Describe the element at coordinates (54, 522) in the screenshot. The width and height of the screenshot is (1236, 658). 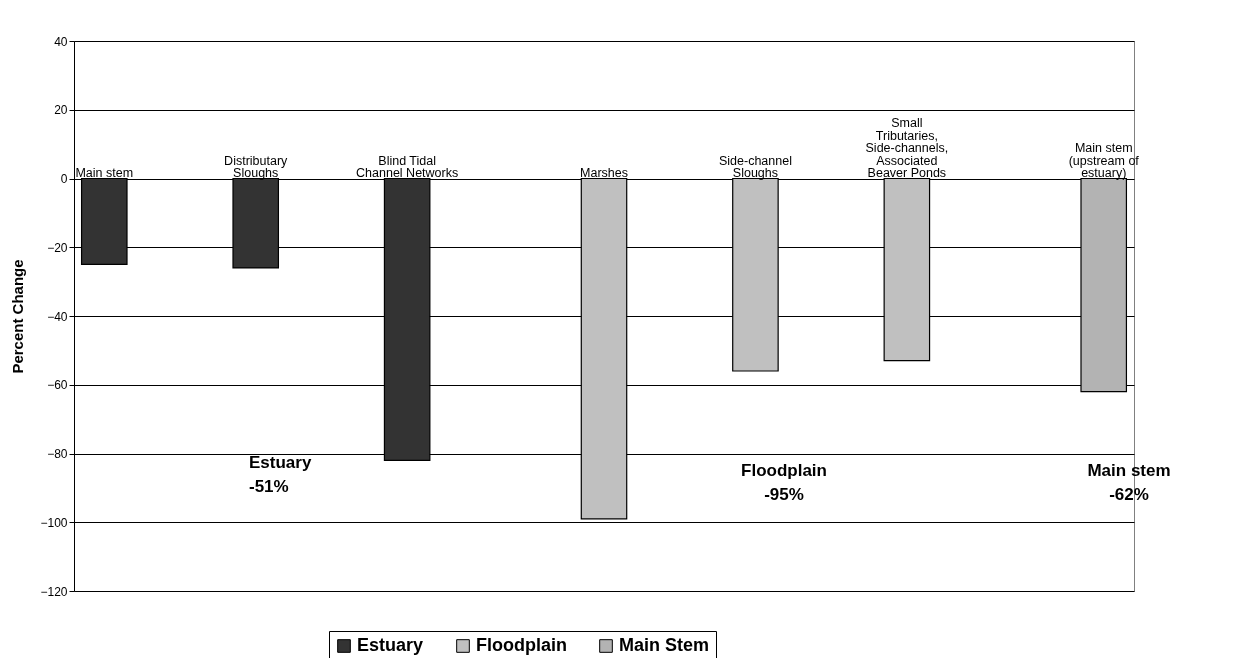
I see `y-tick-label: −100` at that location.